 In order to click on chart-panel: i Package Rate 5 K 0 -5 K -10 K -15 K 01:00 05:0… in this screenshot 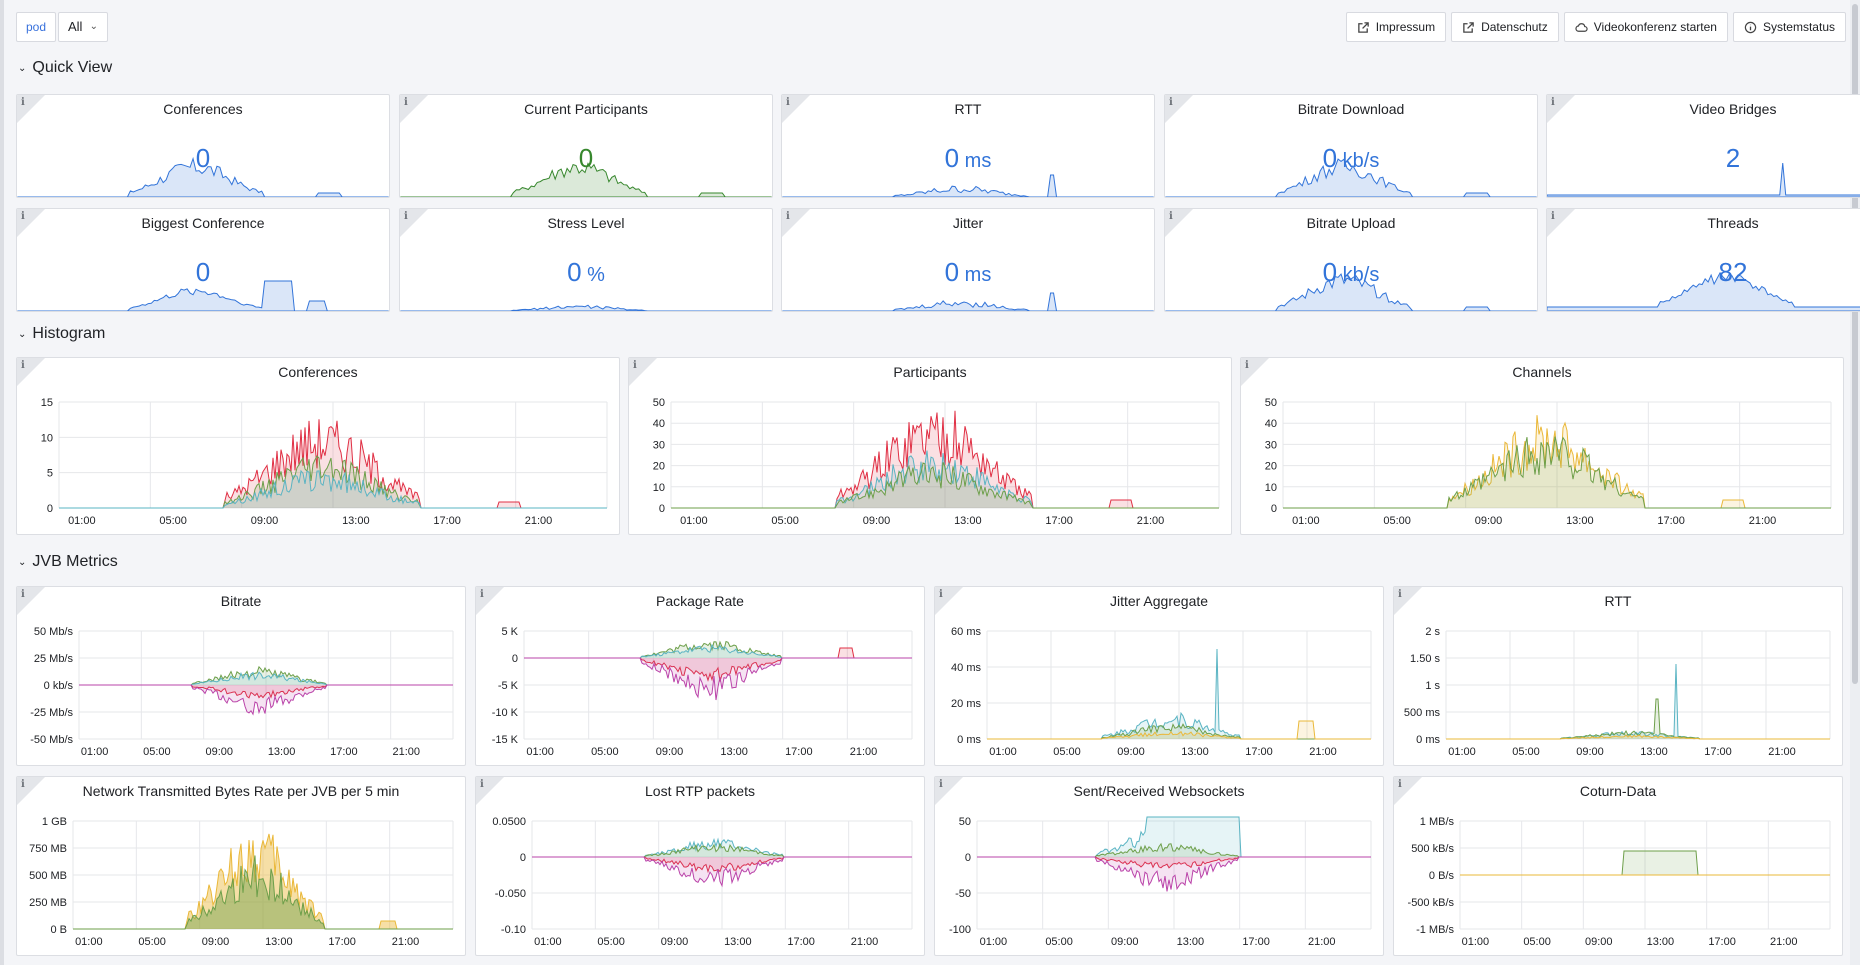, I will do `click(700, 676)`.